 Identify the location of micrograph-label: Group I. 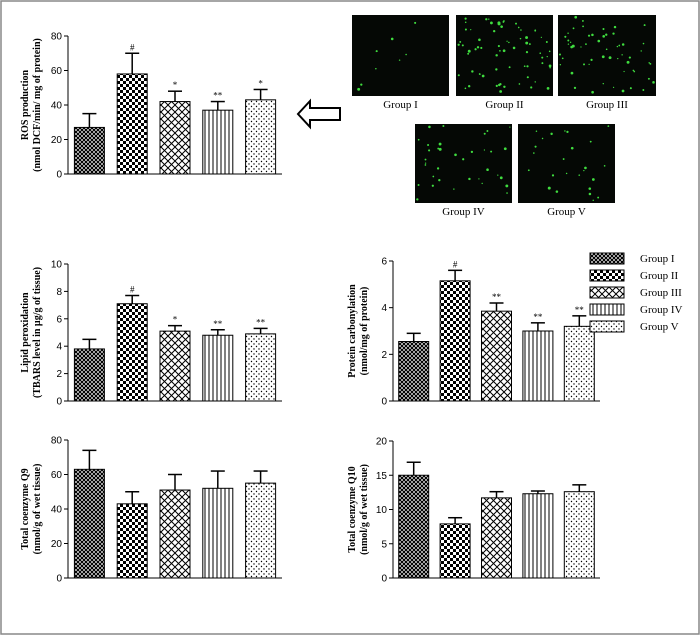
(400, 105).